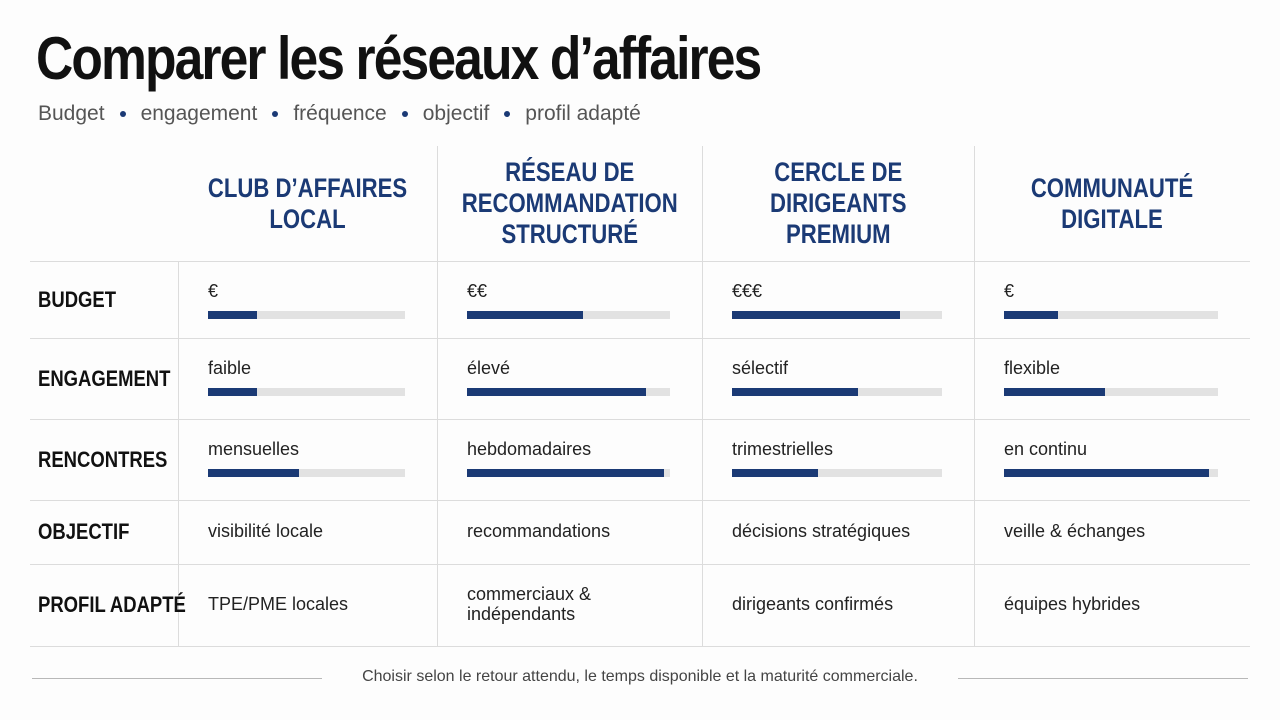  Describe the element at coordinates (254, 449) in the screenshot. I see `cell-value: mensuelles` at that location.